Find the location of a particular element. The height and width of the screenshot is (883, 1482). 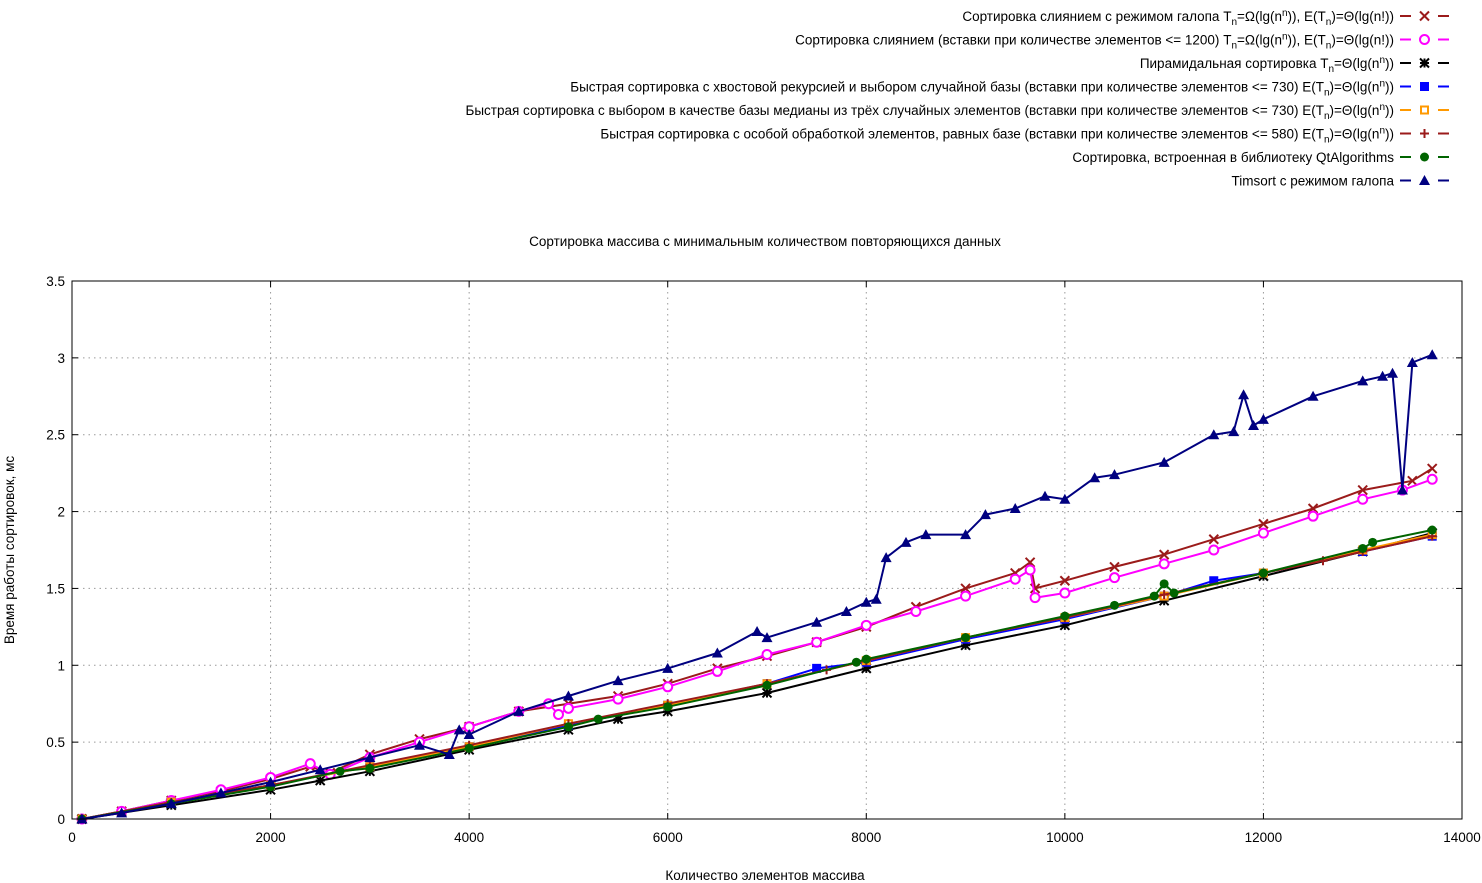

x-axis-title: Количество элементов массива is located at coordinates (765, 875).